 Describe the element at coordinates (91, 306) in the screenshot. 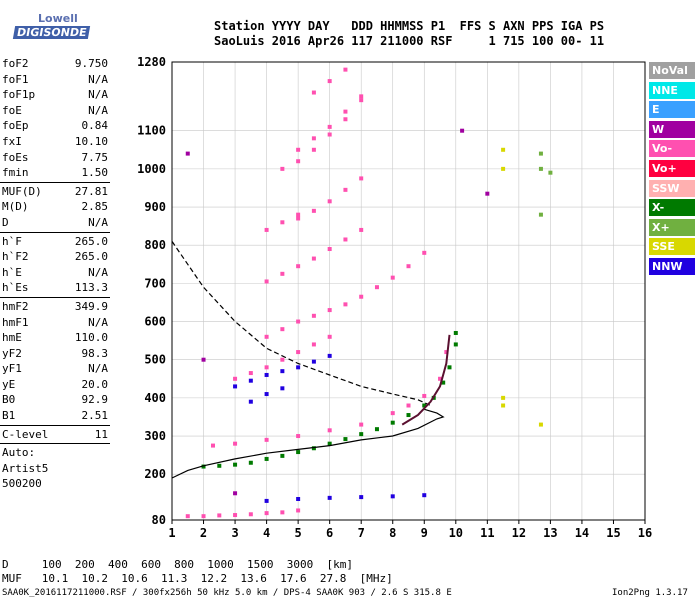

I see `param-value: 349.9` at that location.